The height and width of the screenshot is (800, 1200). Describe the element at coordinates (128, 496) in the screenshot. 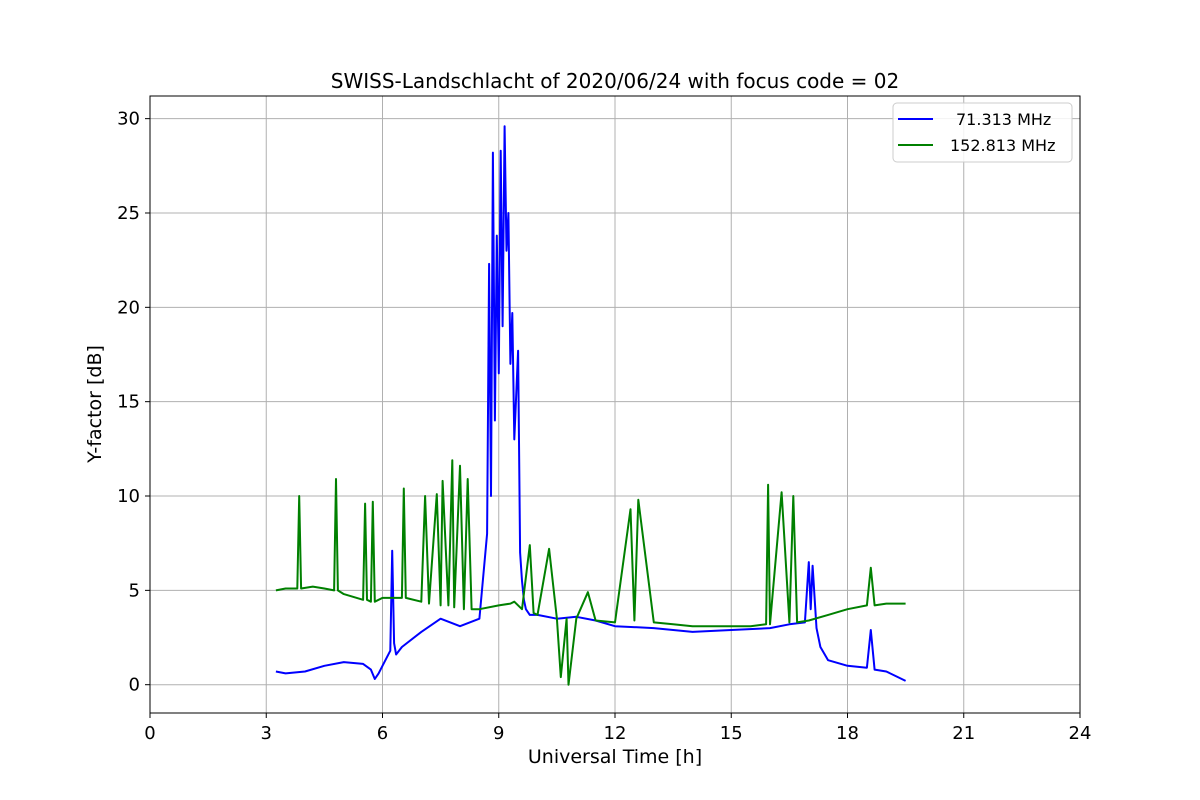

I see `y-tick-label-10: 10` at that location.